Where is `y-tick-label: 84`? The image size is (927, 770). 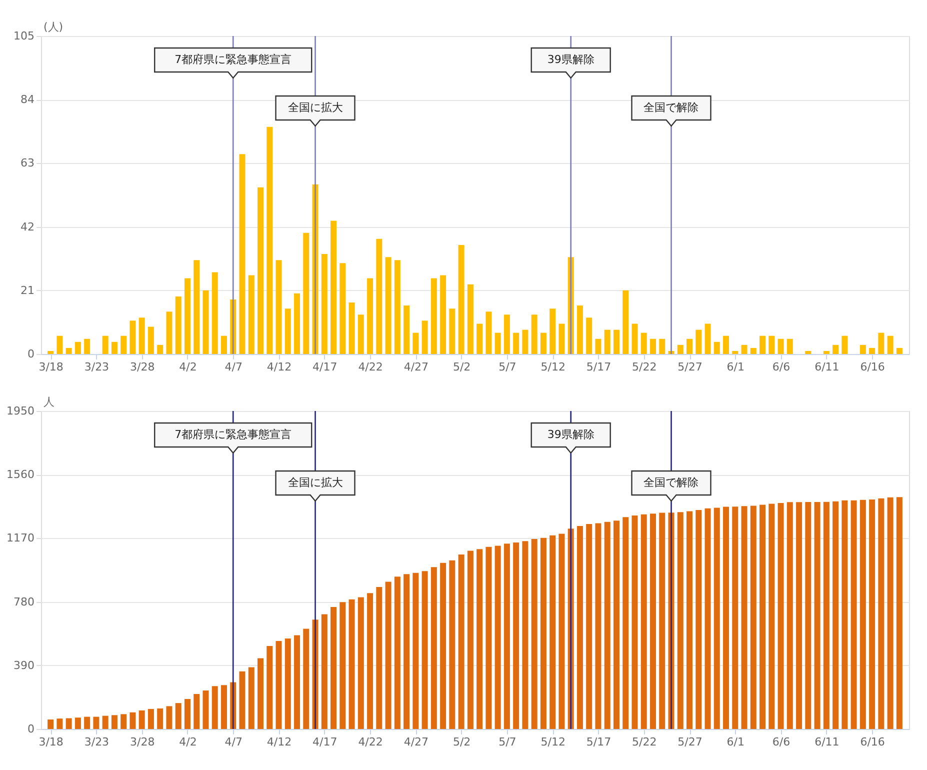
y-tick-label: 84 is located at coordinates (27, 99).